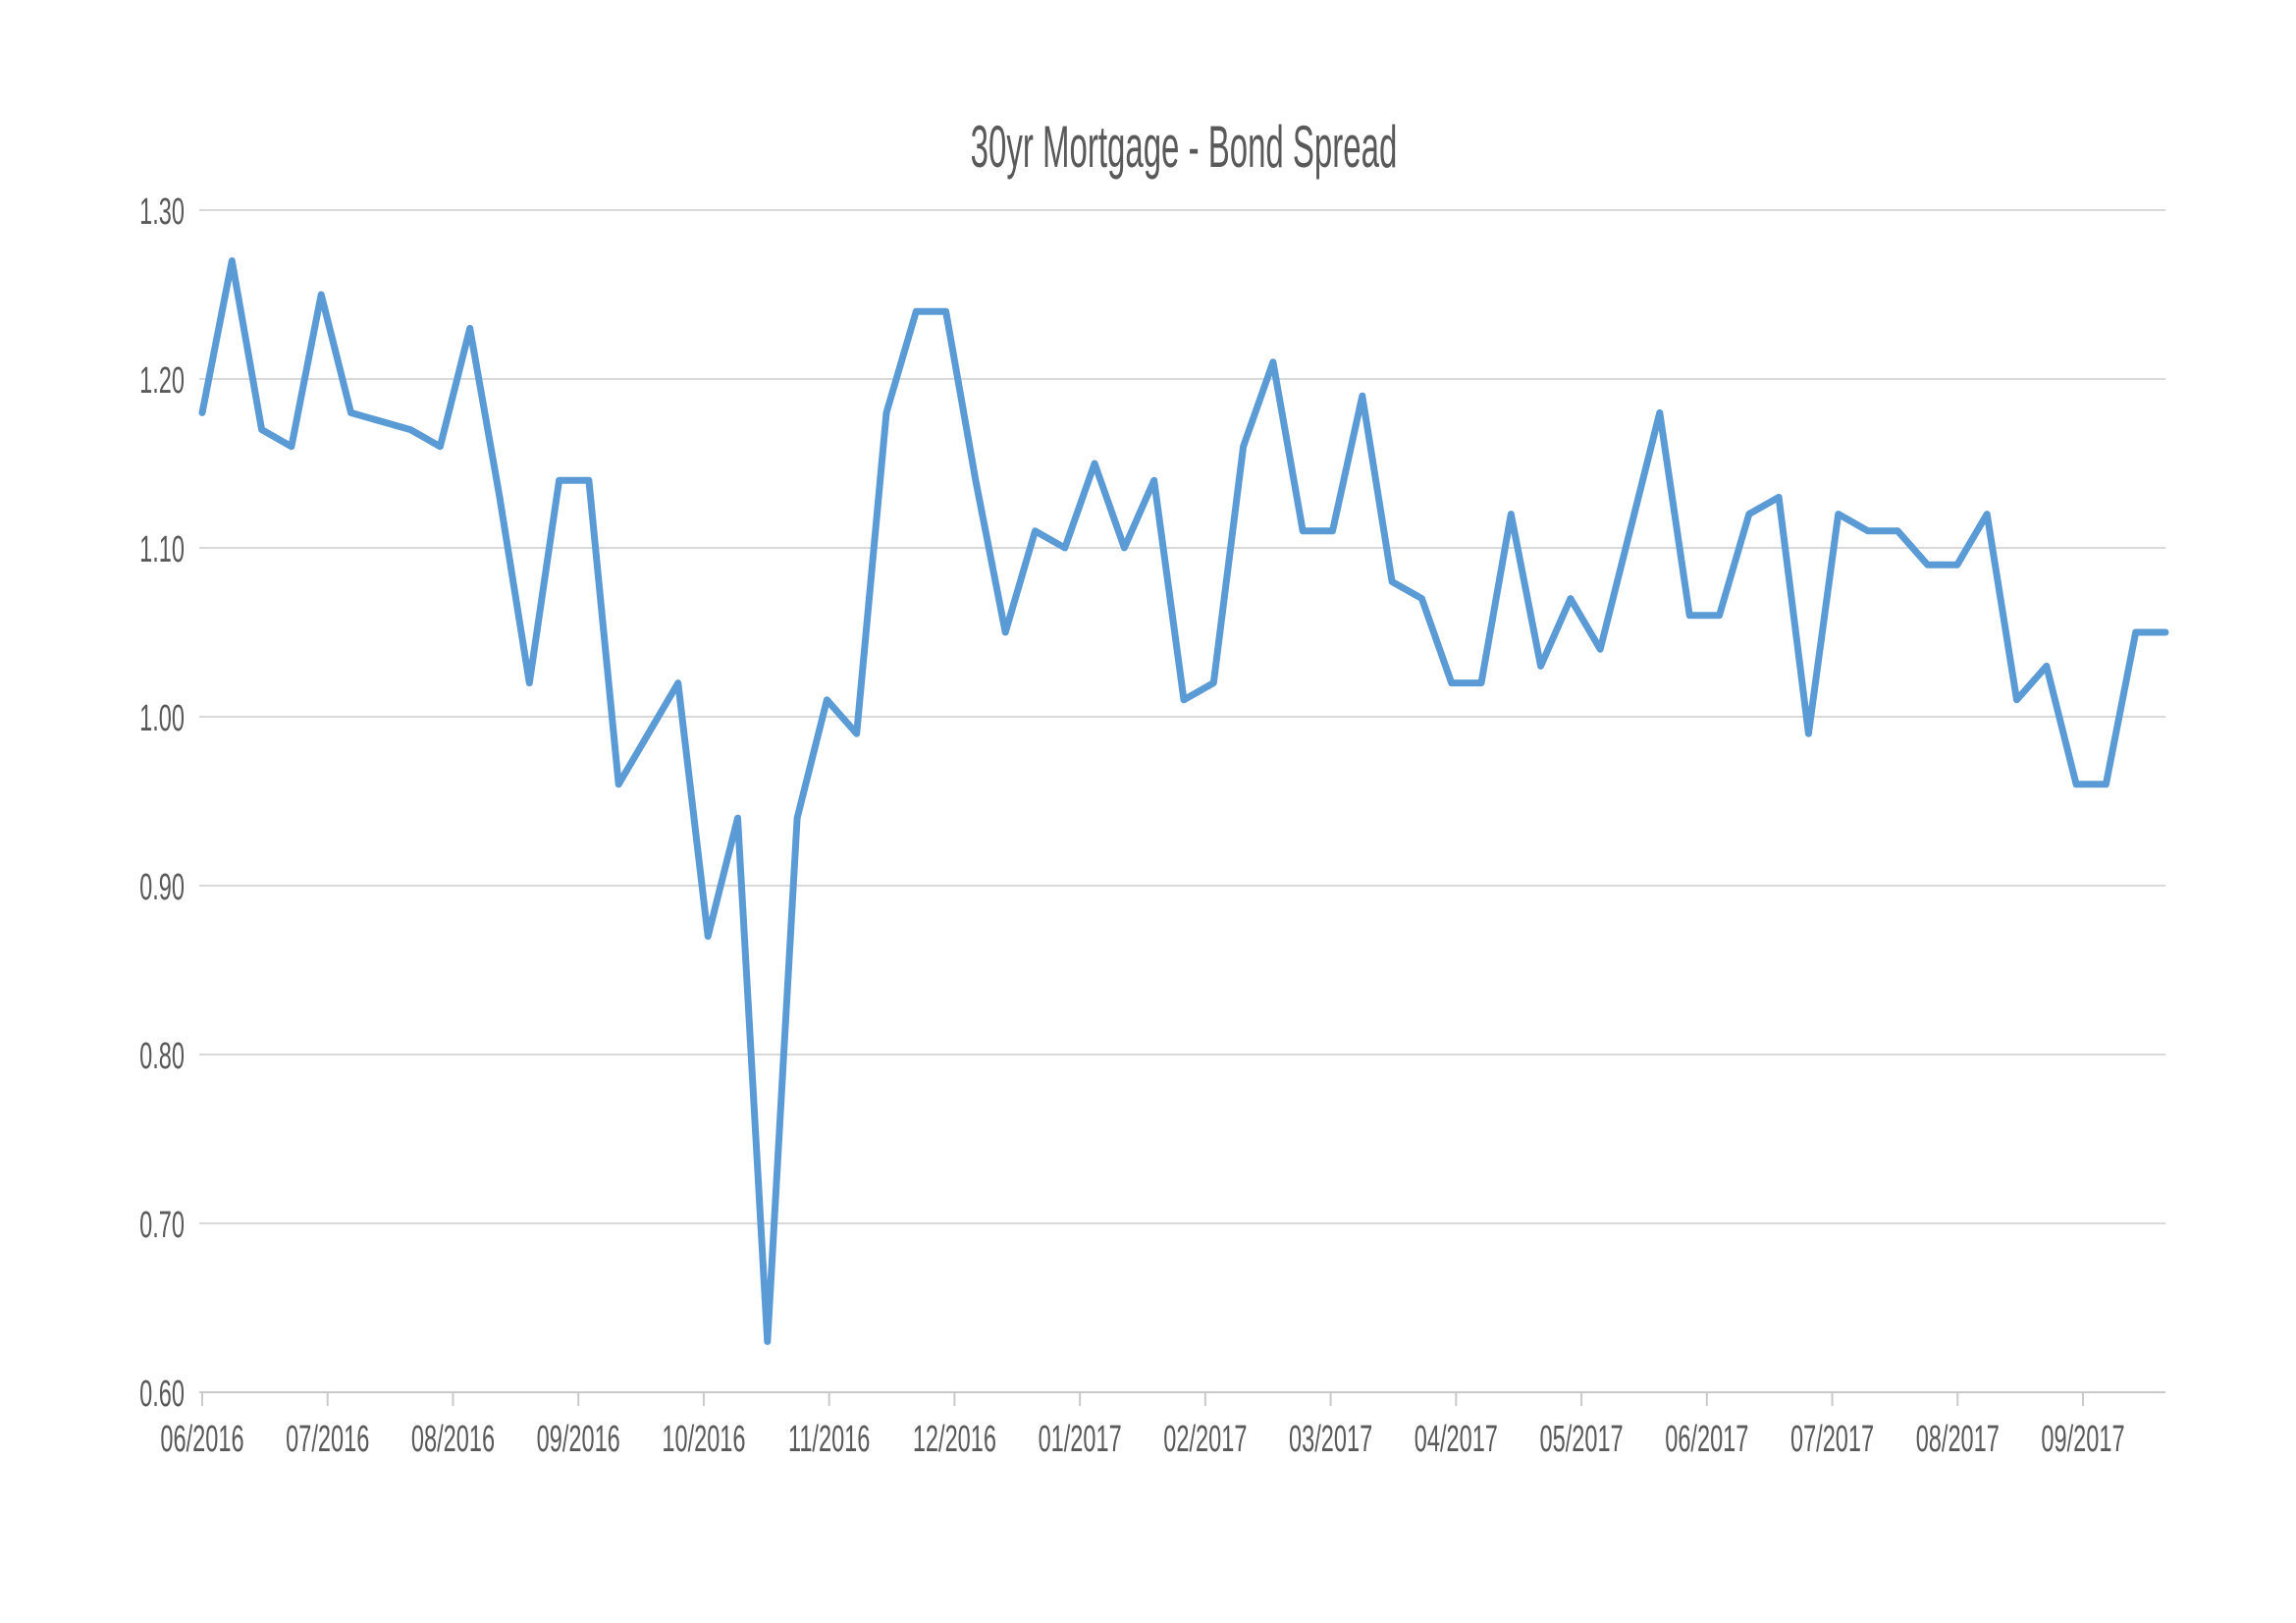 The image size is (2296, 1623). I want to click on x-axis-label: 05/2017, so click(1581, 1438).